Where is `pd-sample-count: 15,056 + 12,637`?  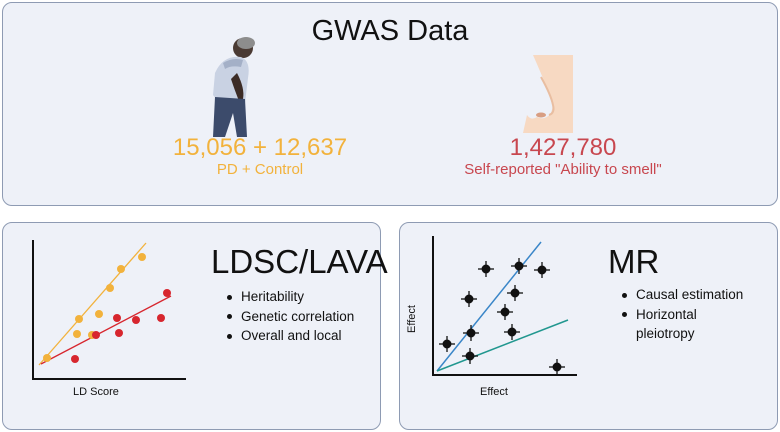 pd-sample-count: 15,056 + 12,637 is located at coordinates (260, 147).